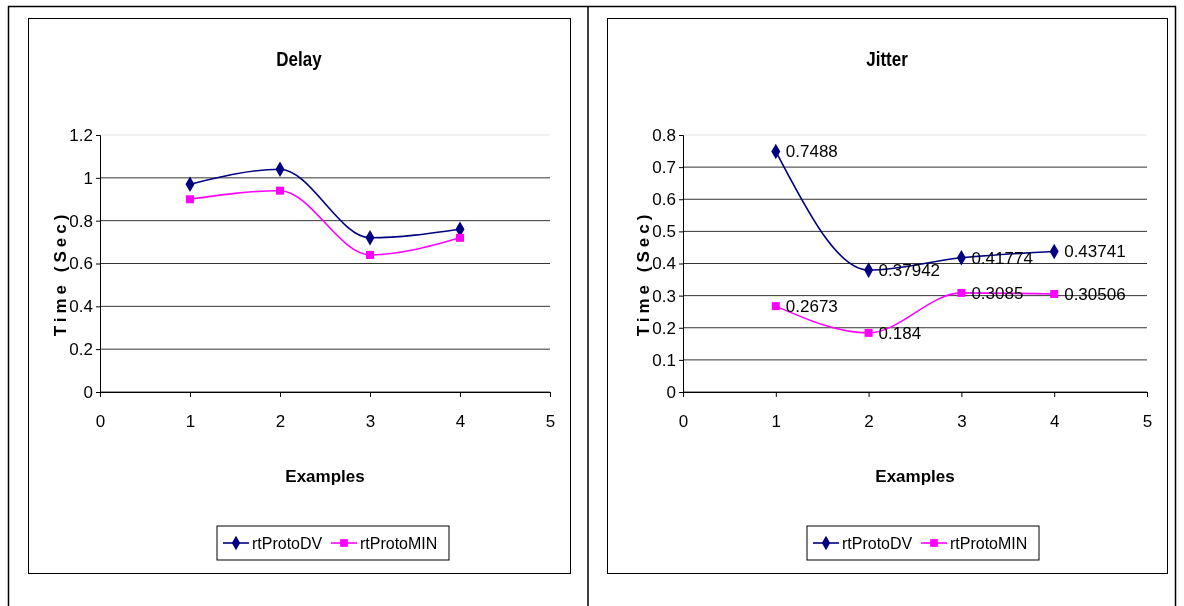  Describe the element at coordinates (81, 135) in the screenshot. I see `y-tick-label: 1.2` at that location.